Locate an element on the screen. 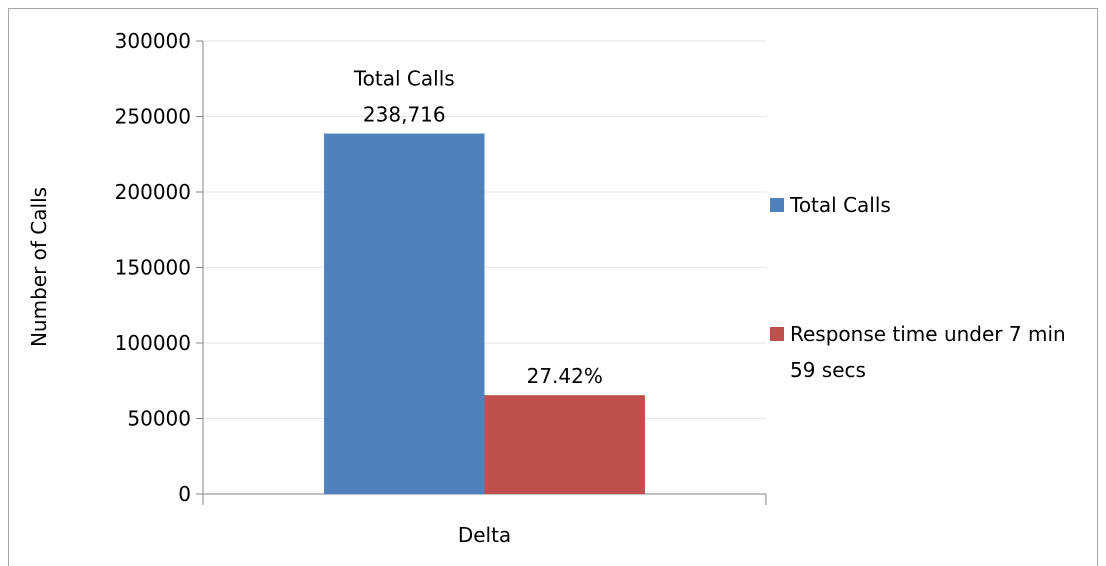 This screenshot has width=1106, height=566. x-tick-label: Delta is located at coordinates (484, 535).